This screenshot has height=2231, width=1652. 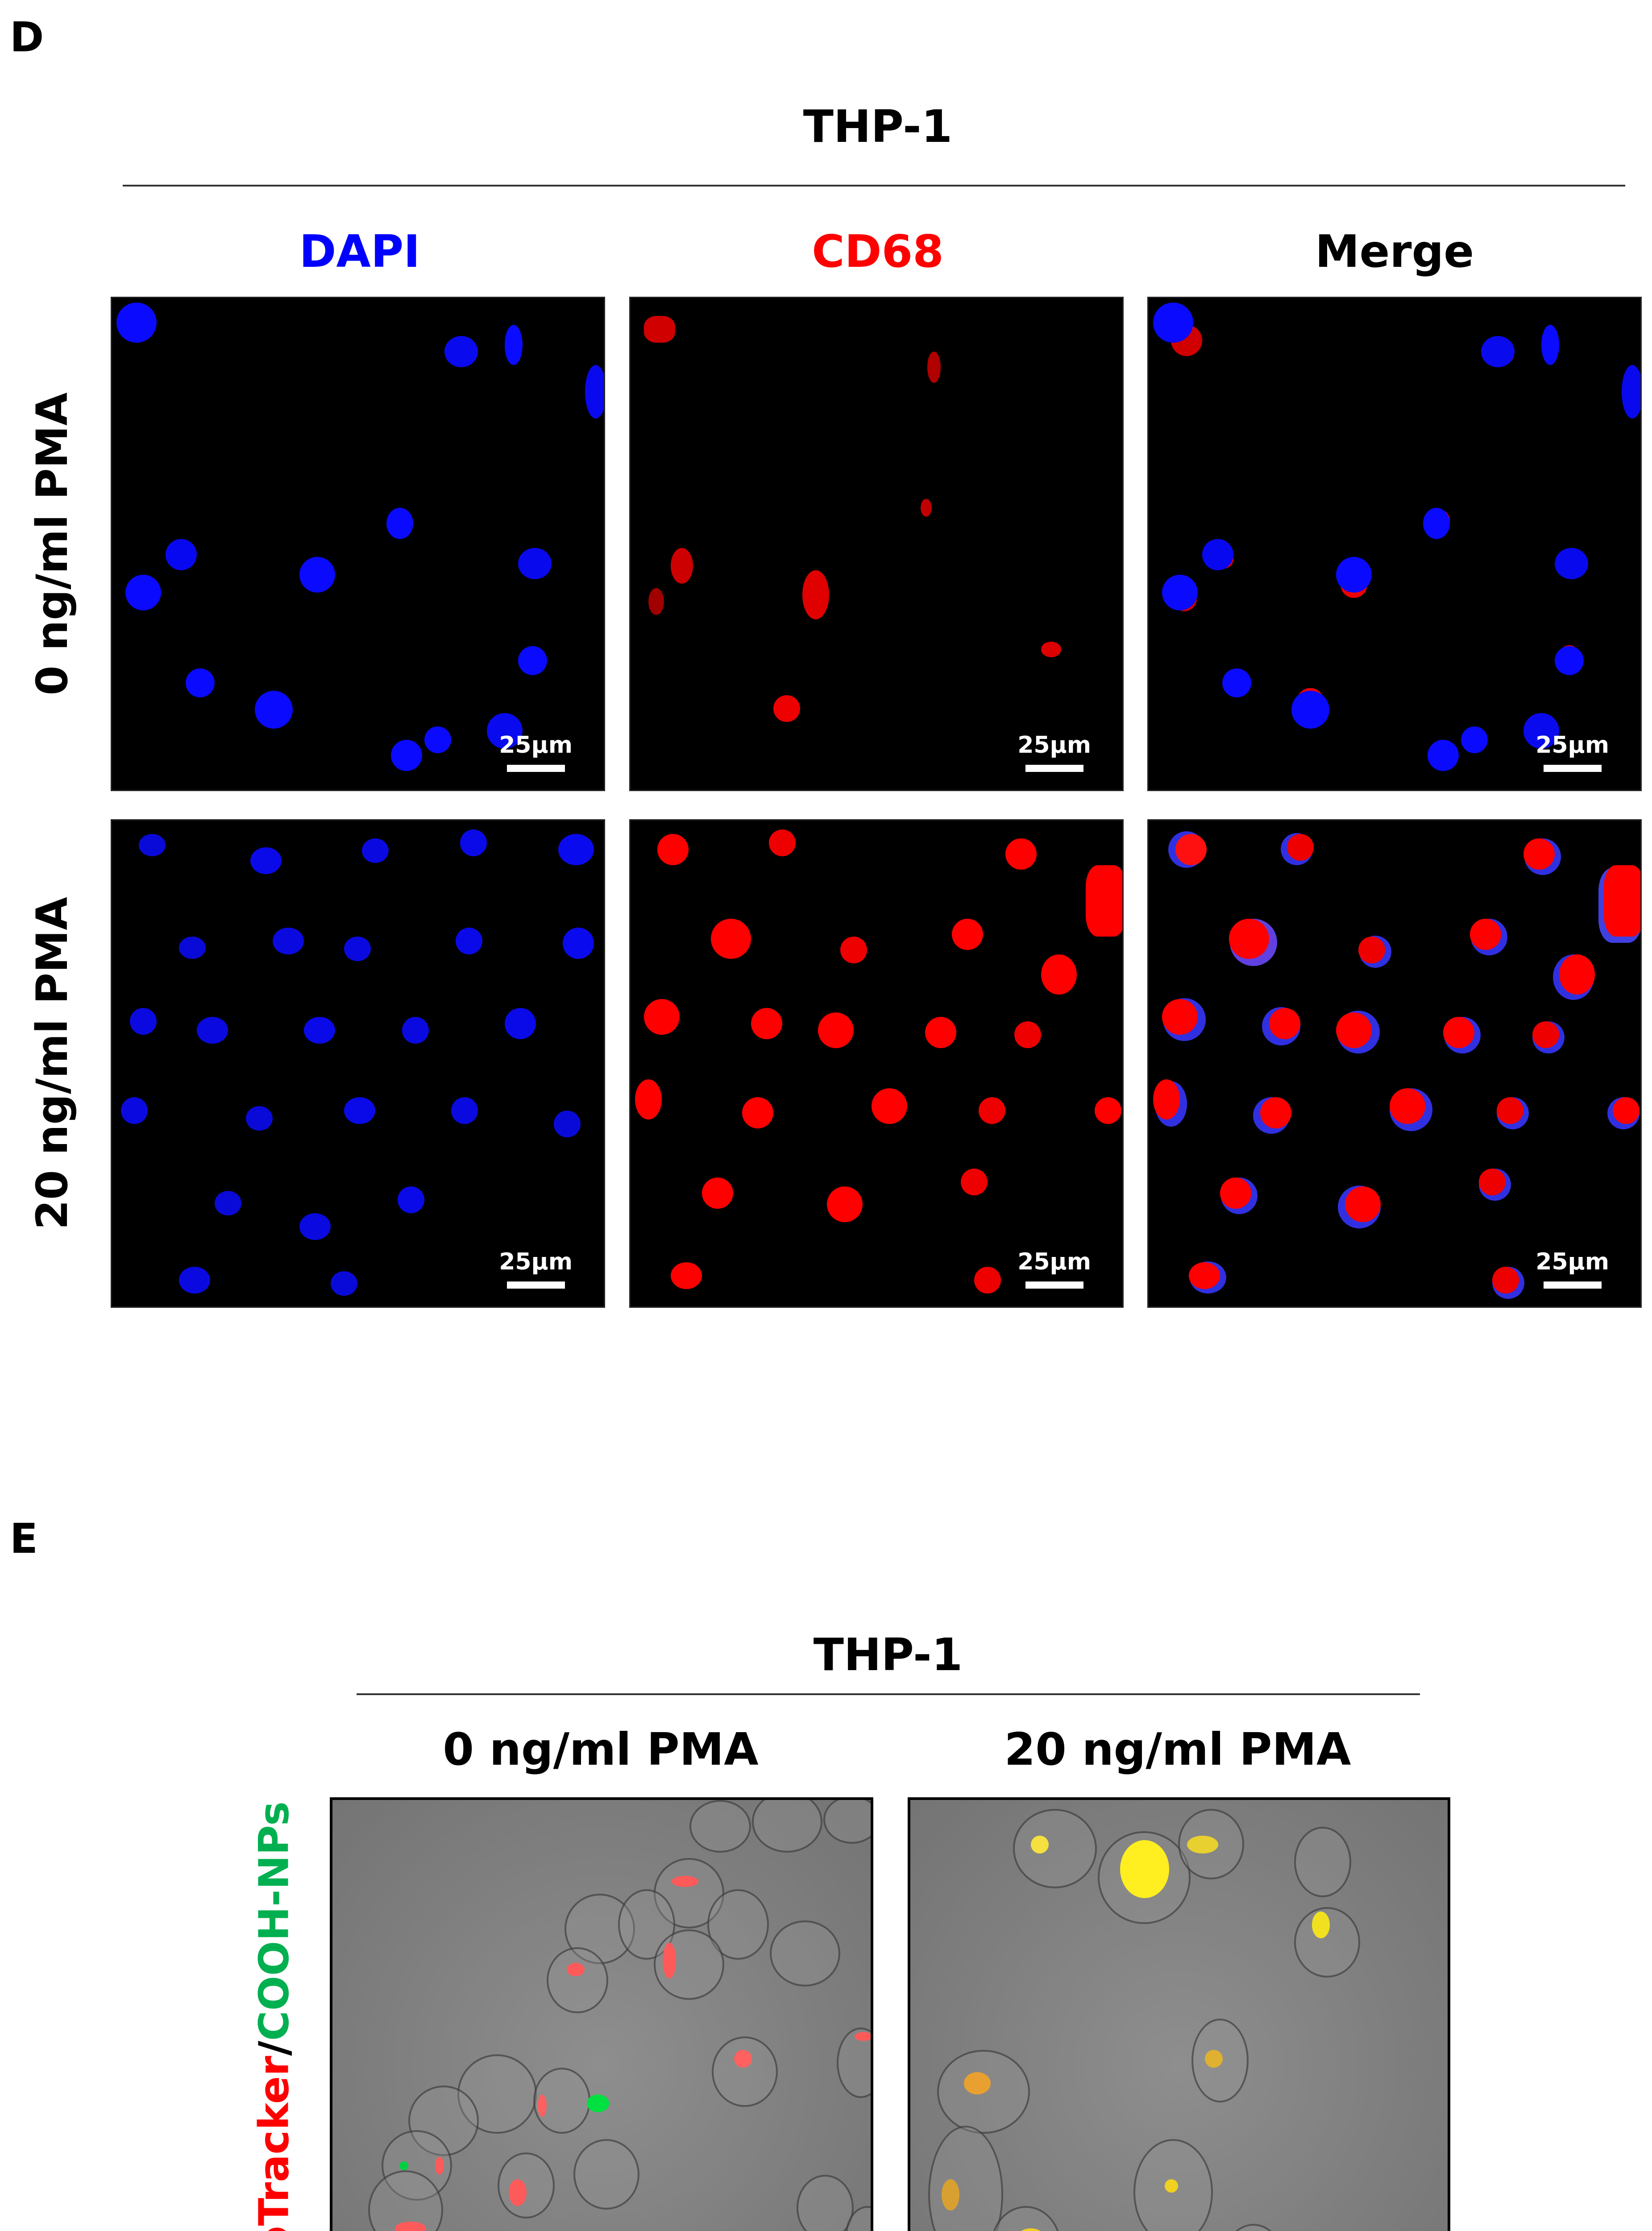 I want to click on column-header-20-pma: 20 ng/ml PMA, so click(x=1177, y=1749).